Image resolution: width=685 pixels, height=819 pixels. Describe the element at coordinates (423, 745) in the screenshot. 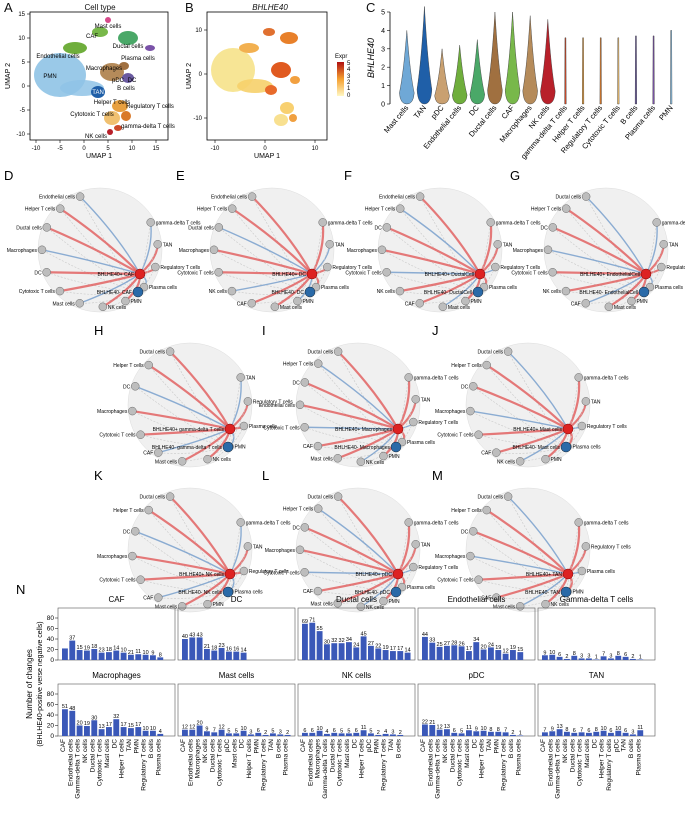

I see `bar-category-label: CAF` at that location.